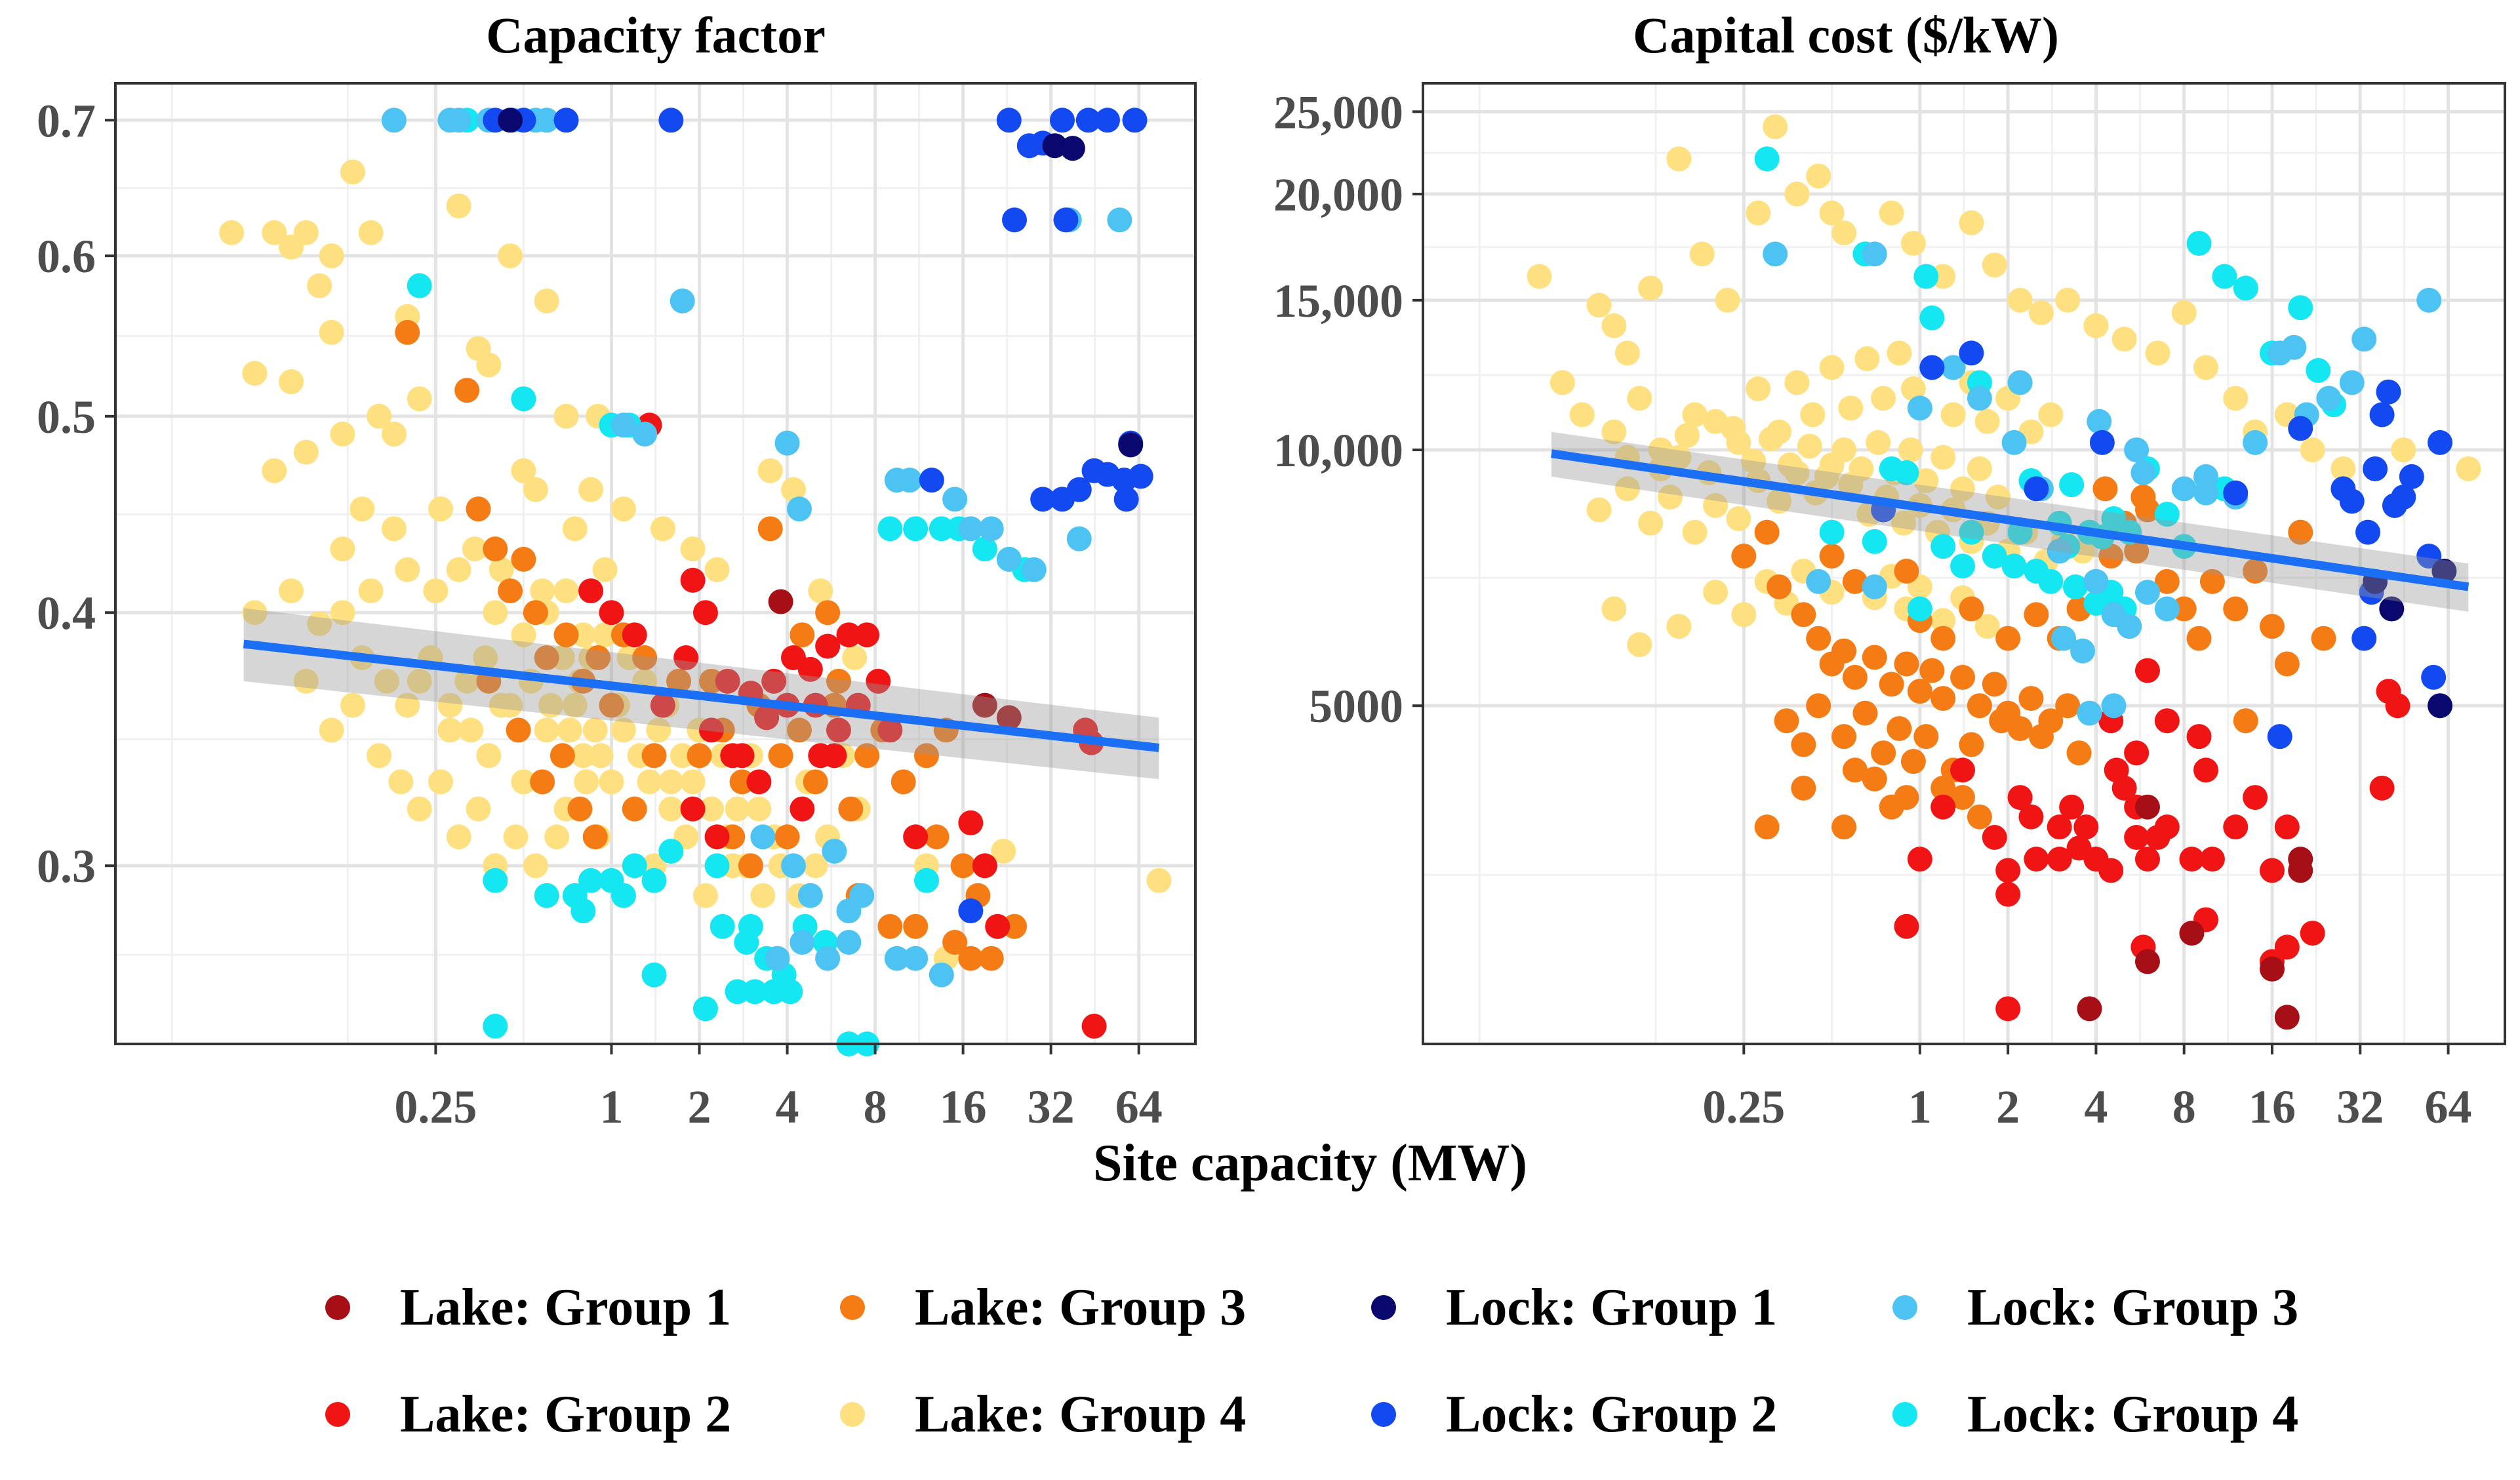 The image size is (2520, 1480). Describe the element at coordinates (701, 695) in the screenshot. I see `trend-line` at that location.